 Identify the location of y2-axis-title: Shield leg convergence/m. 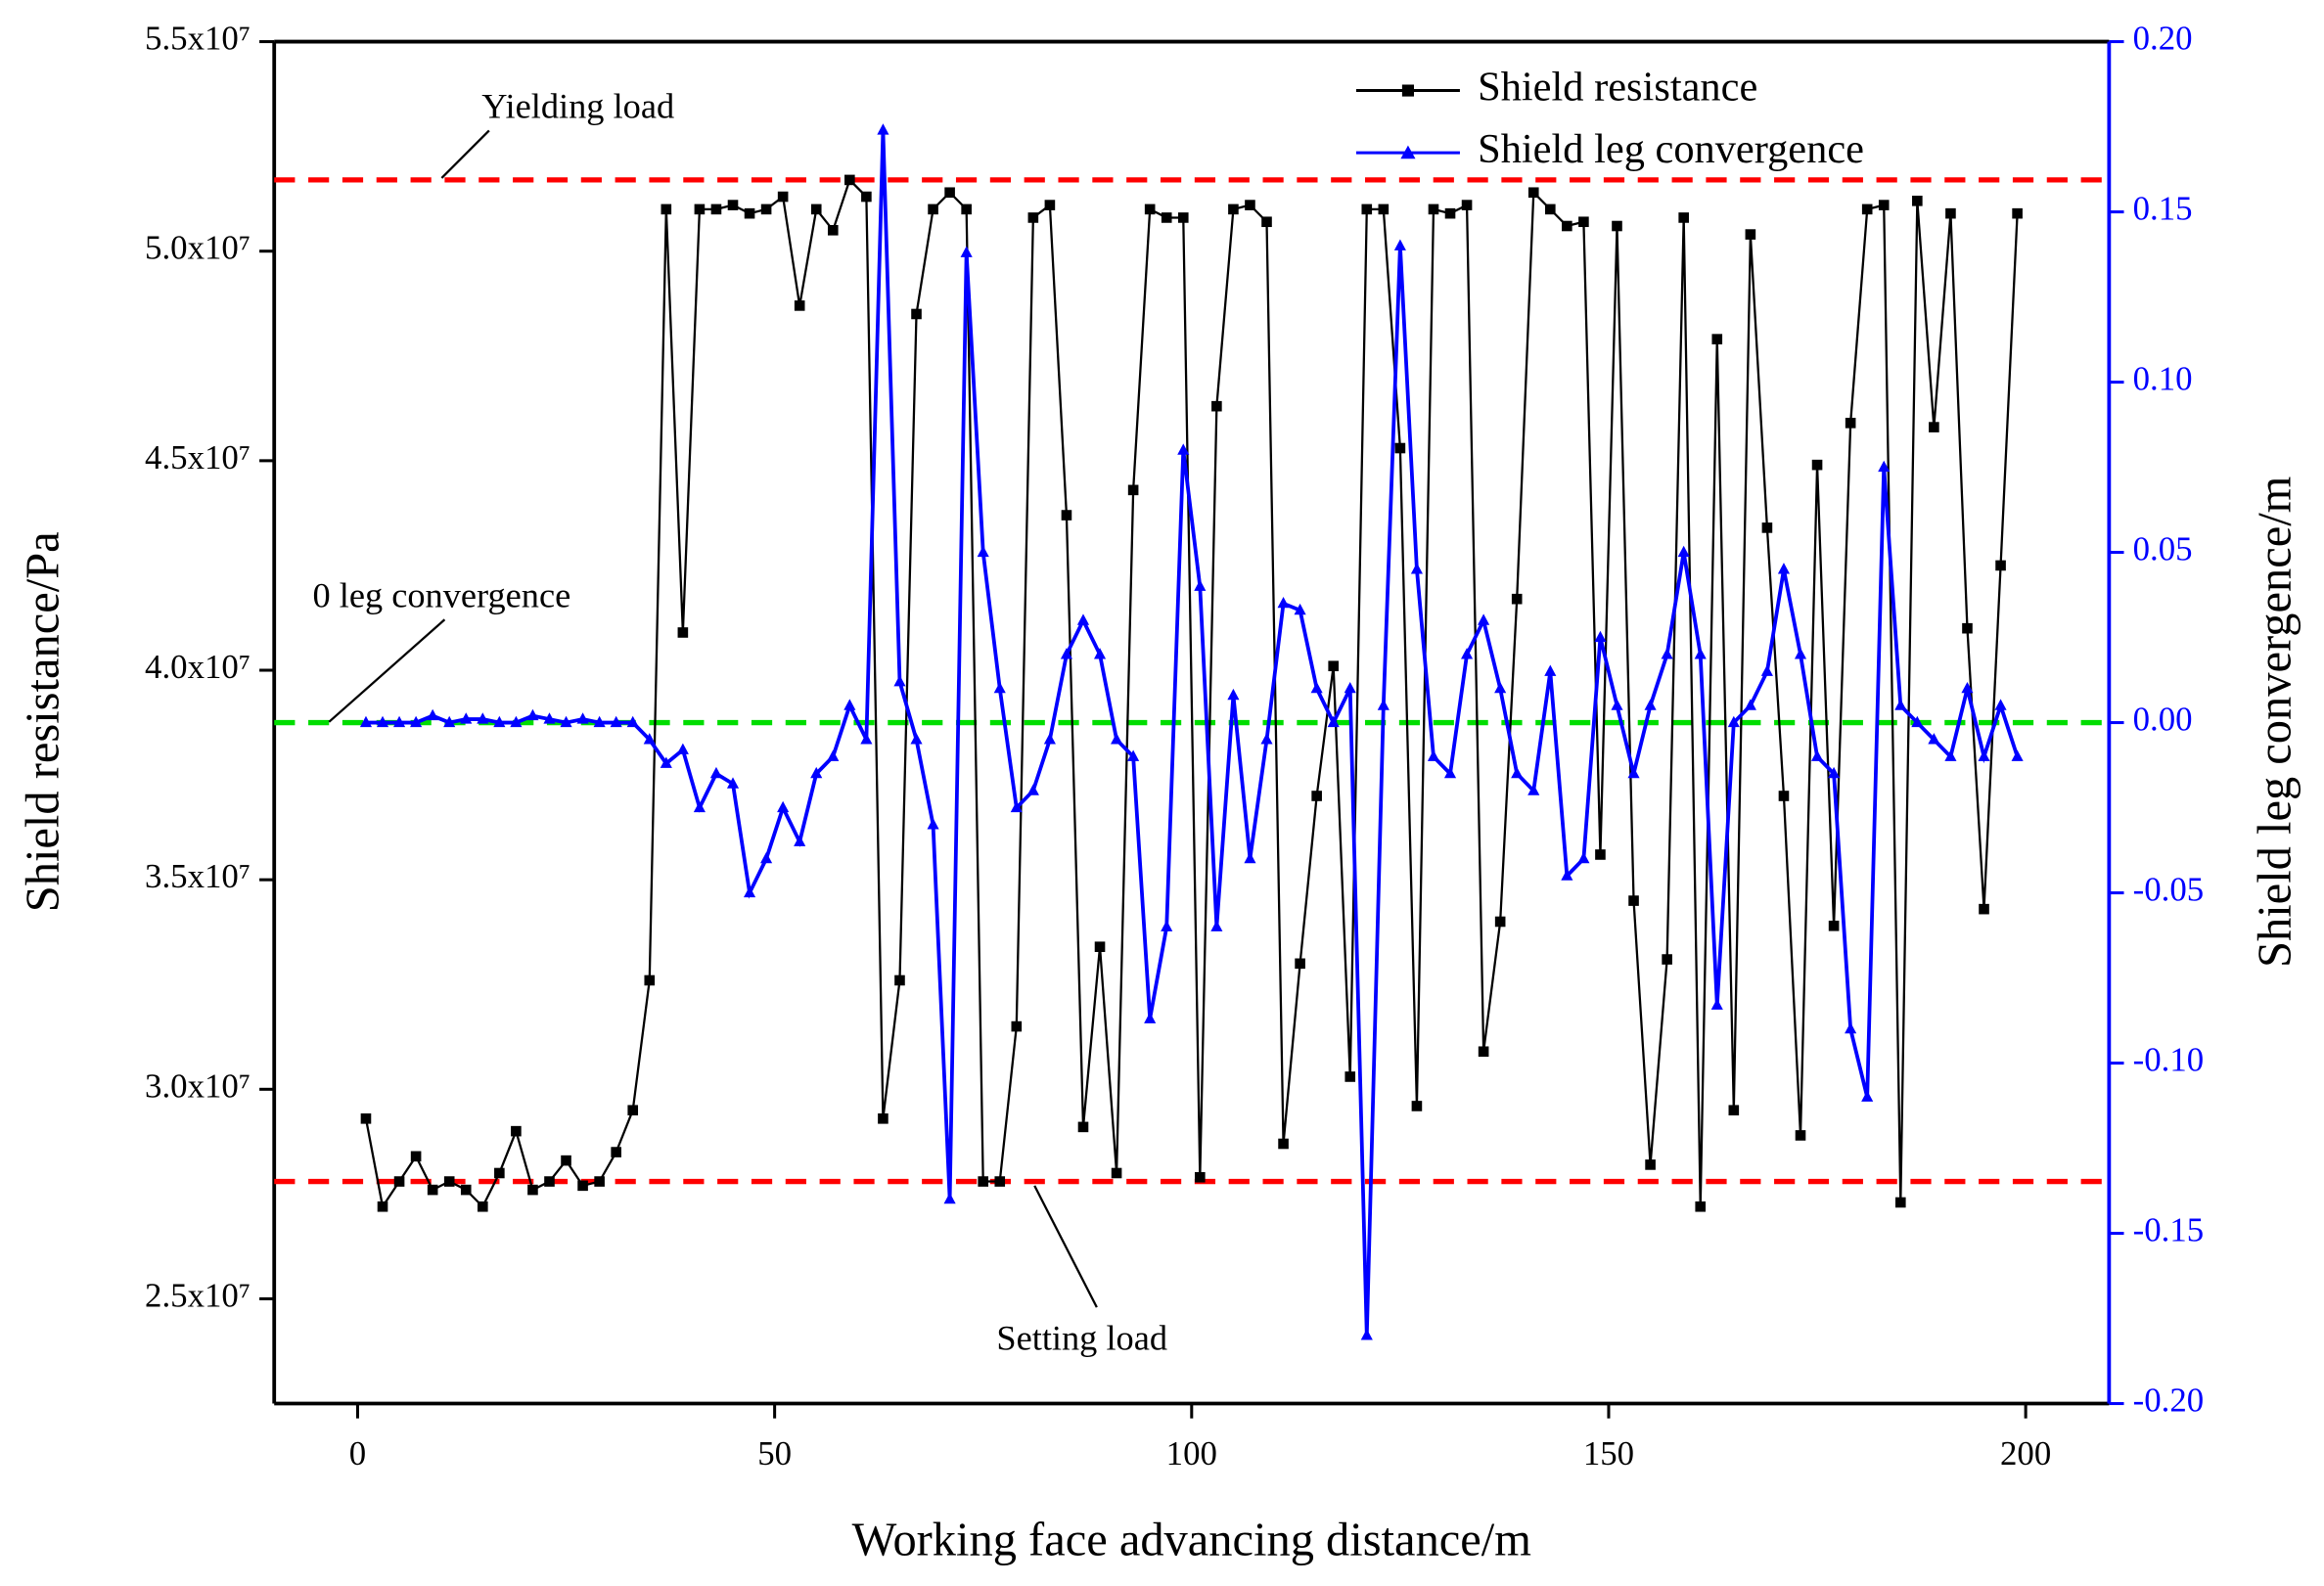
(2275, 722).